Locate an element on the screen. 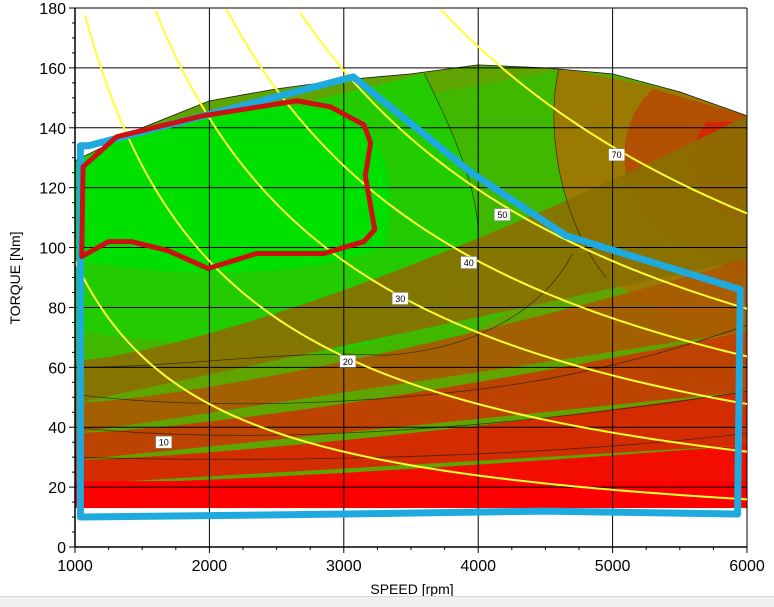  y-tick-label: 60 is located at coordinates (57, 368).